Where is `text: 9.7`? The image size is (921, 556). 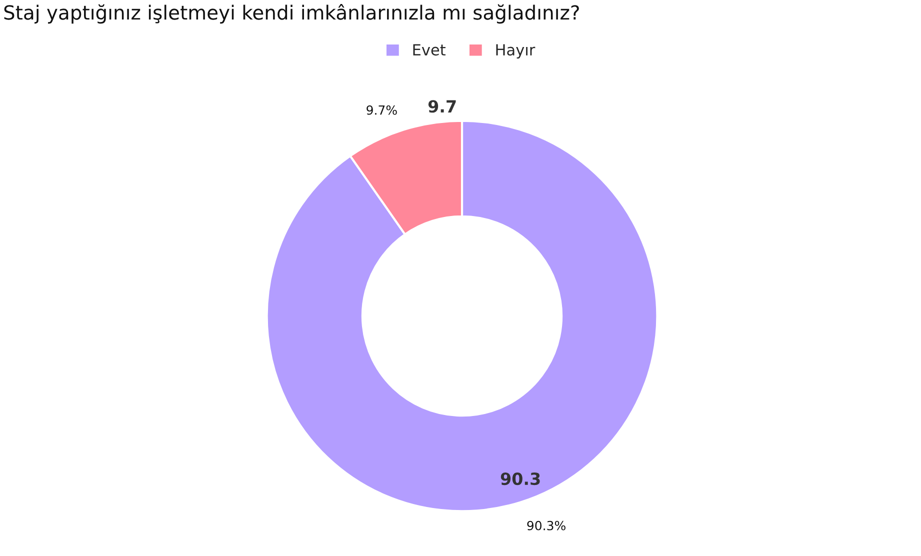
text: 9.7 is located at coordinates (442, 106).